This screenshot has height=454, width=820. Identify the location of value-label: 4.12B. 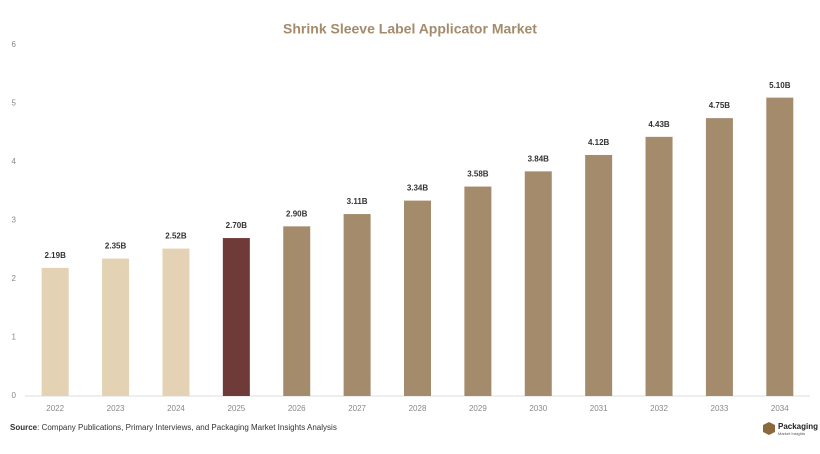
(599, 142).